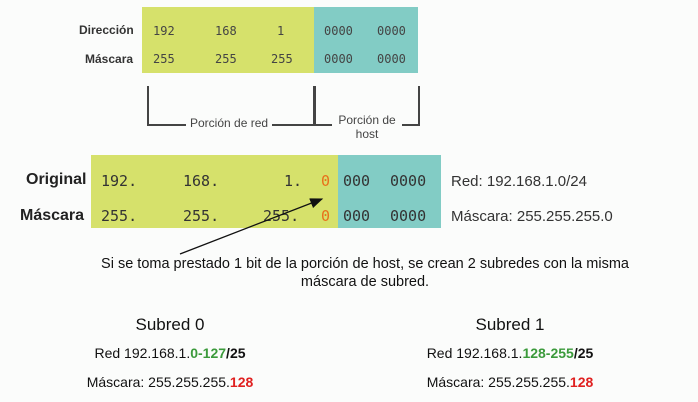 The height and width of the screenshot is (402, 698). I want to click on subnet1-mask-last: 128, so click(581, 382).